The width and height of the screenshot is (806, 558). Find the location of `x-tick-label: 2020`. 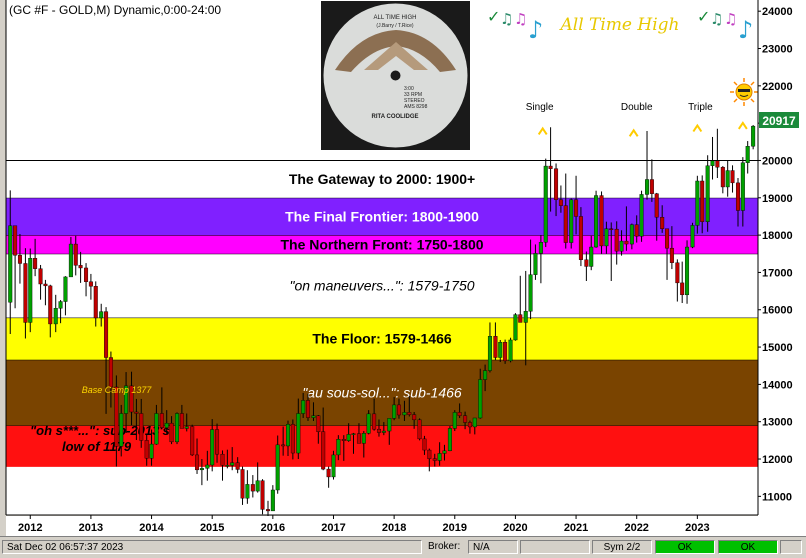

x-tick-label: 2020 is located at coordinates (515, 528).